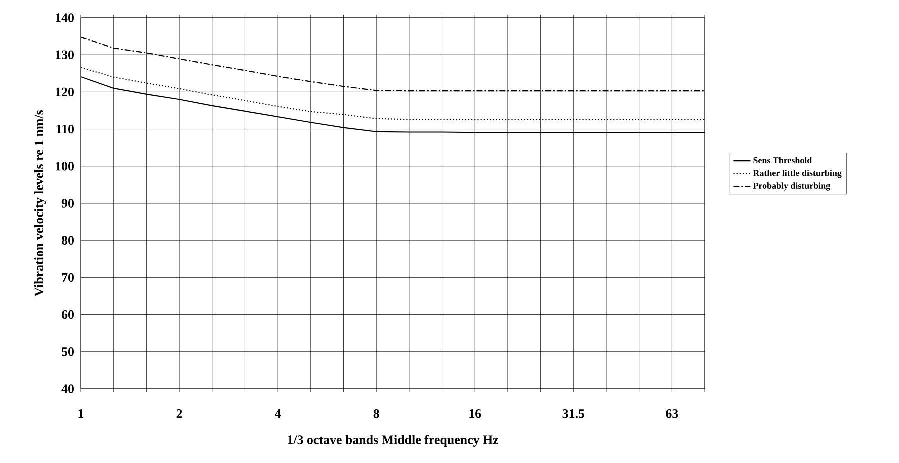 The width and height of the screenshot is (899, 463). What do you see at coordinates (65, 92) in the screenshot?
I see `y-tick-label: 120` at bounding box center [65, 92].